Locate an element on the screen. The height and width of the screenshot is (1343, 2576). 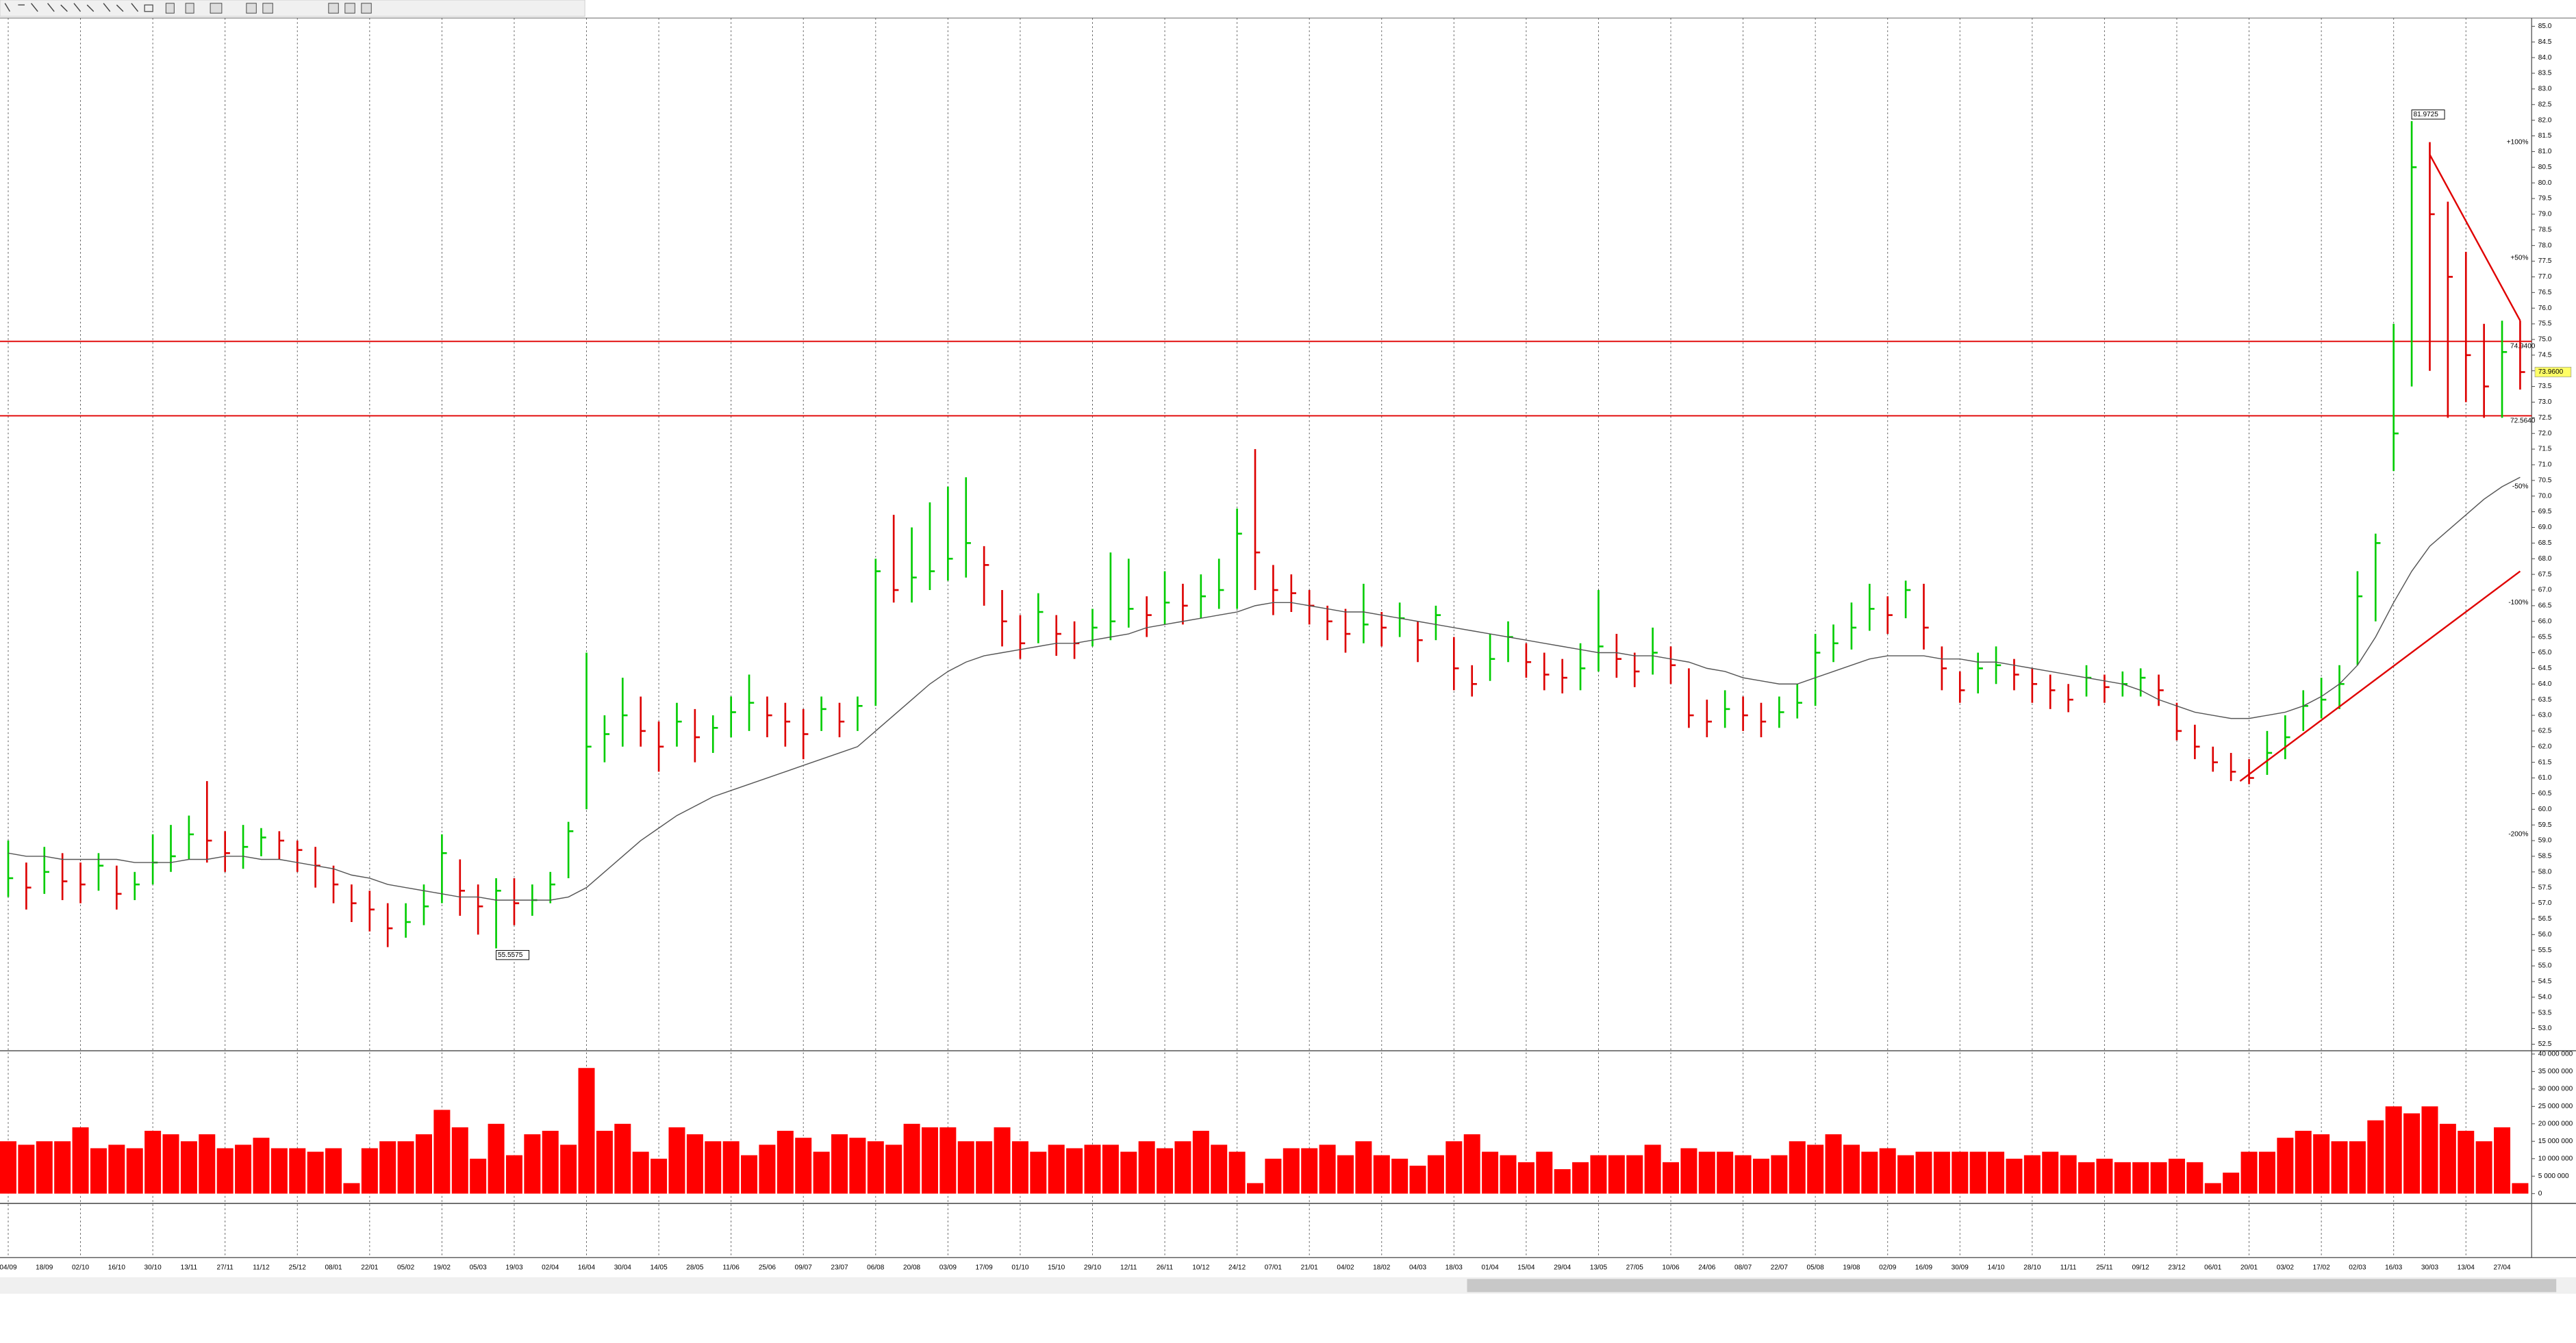
y-tick-label: 61.0 is located at coordinates (2545, 778).